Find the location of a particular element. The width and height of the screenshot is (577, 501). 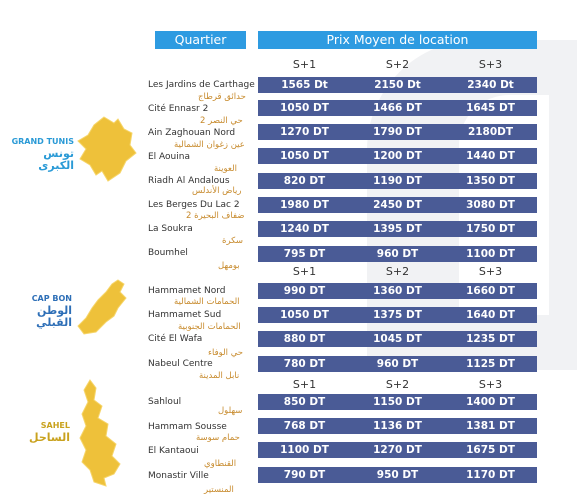

price-s2: 1045 DT is located at coordinates (397, 339).